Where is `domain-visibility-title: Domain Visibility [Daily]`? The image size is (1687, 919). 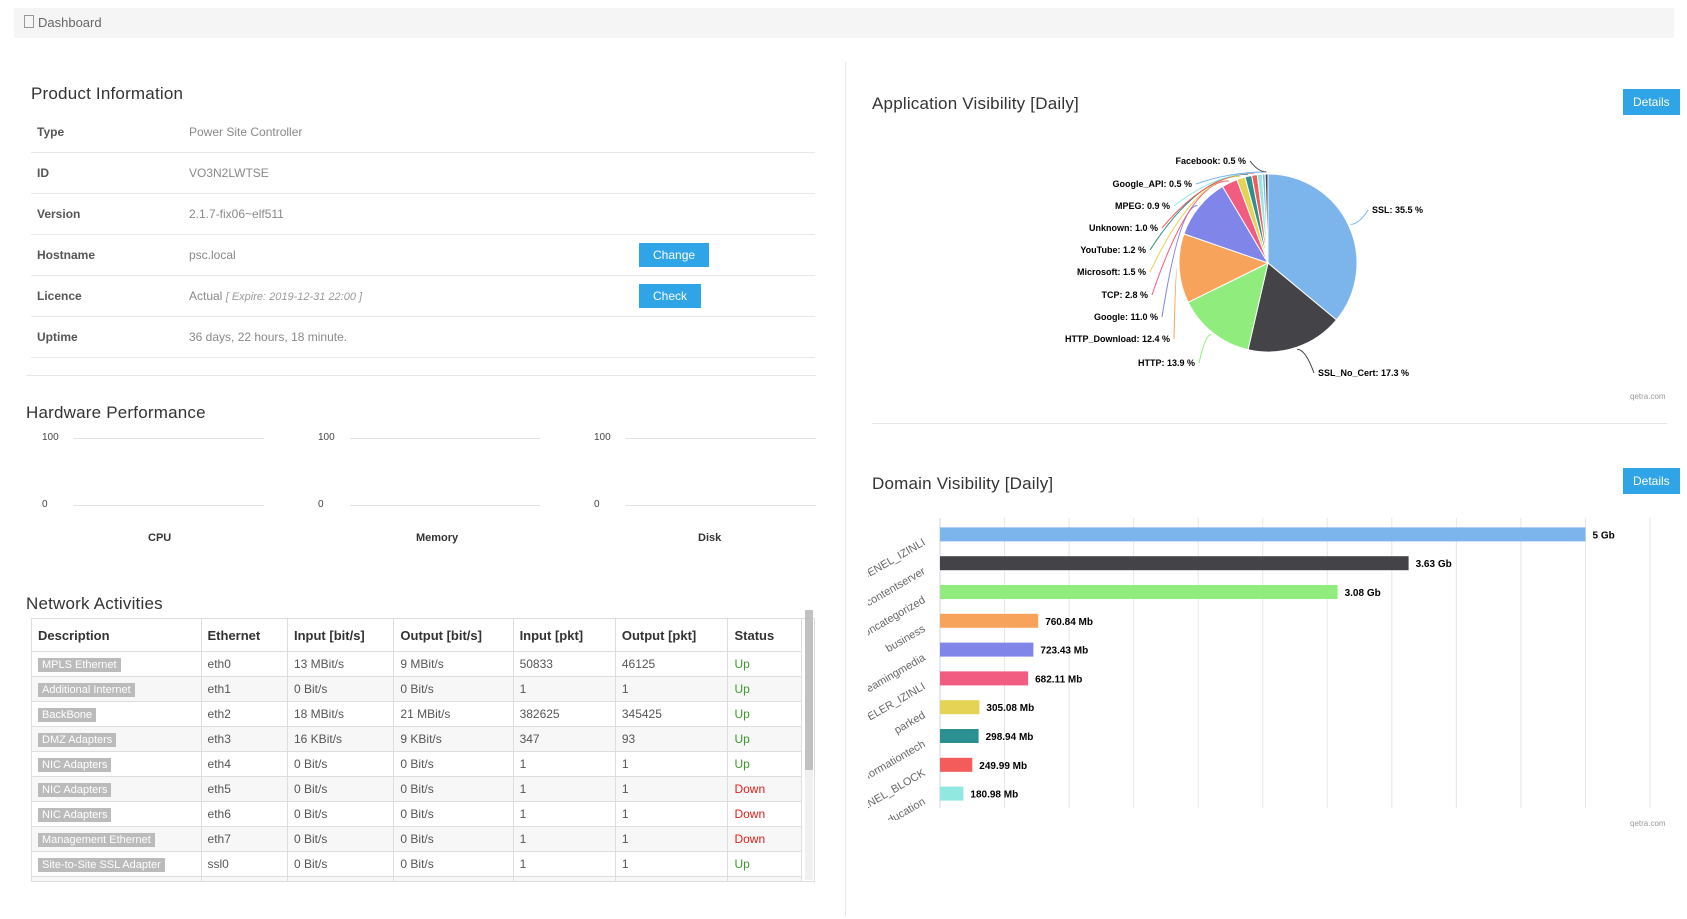
domain-visibility-title: Domain Visibility [Daily] is located at coordinates (963, 483).